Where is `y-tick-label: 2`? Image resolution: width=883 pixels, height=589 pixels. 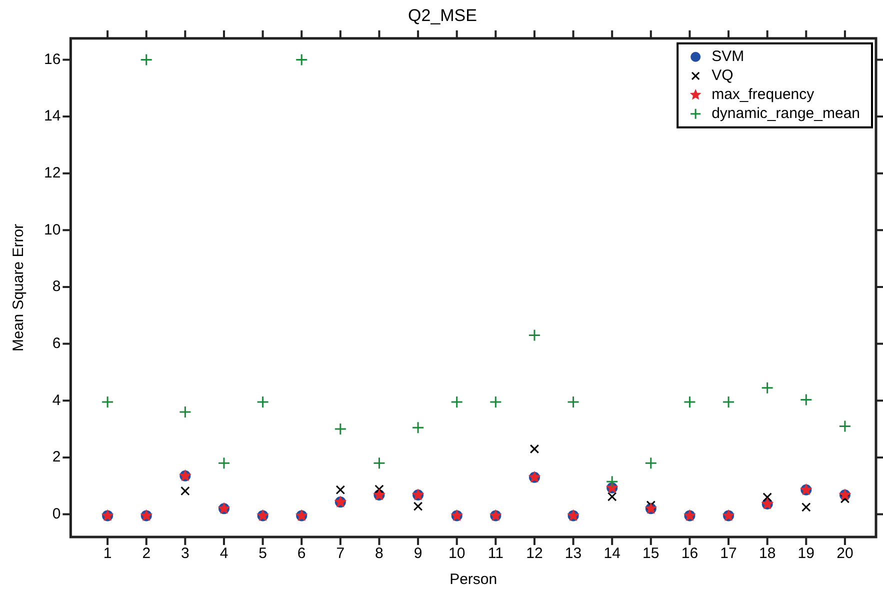
y-tick-label: 2 is located at coordinates (56, 457).